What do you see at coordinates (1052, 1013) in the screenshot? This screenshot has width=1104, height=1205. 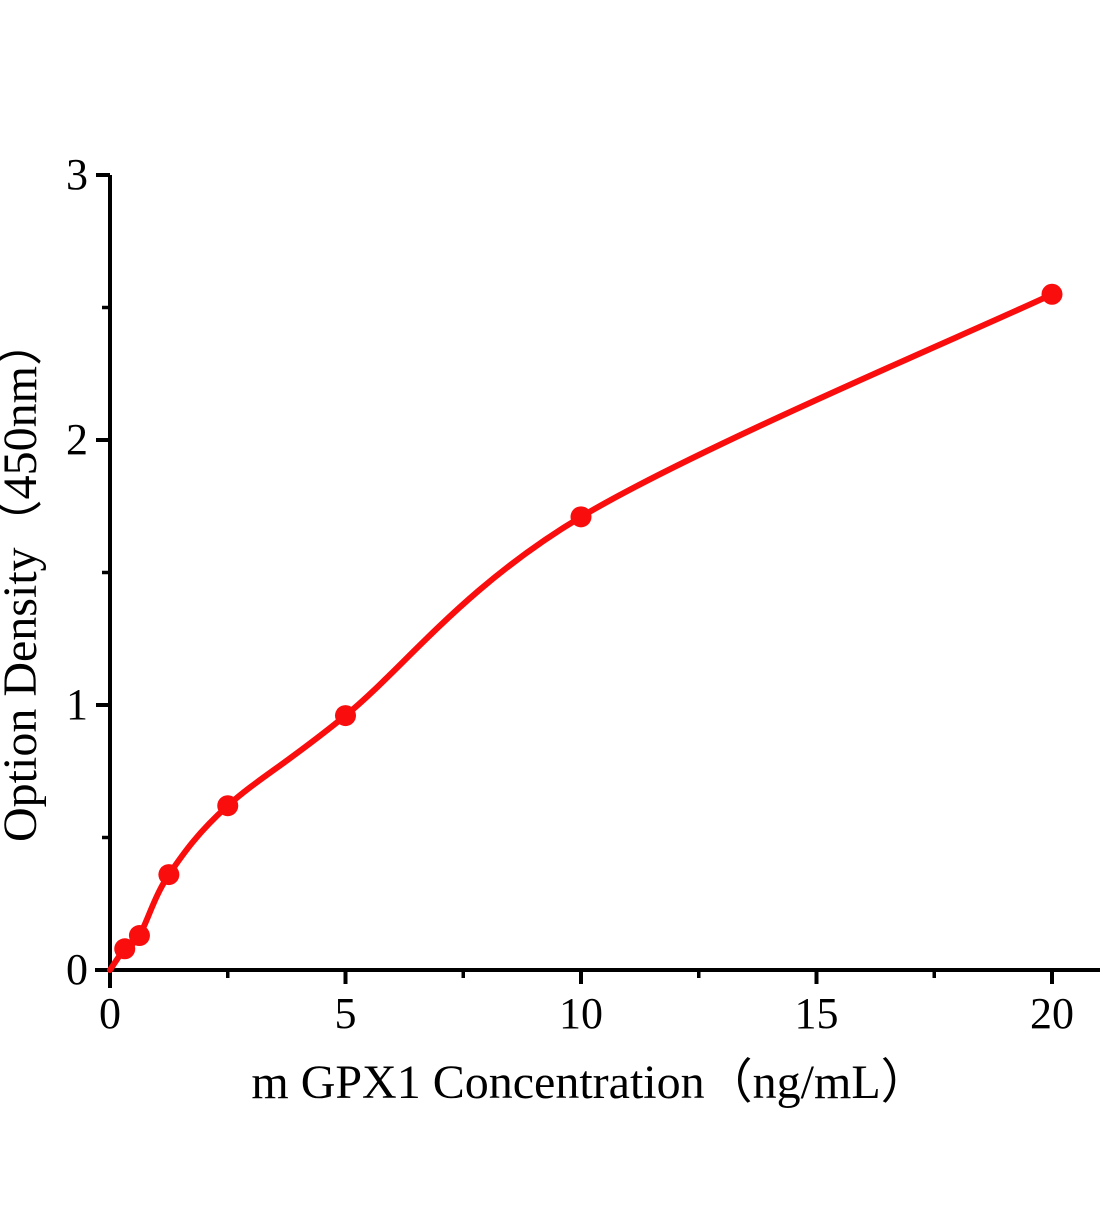 I see `x-tick-label: 20` at bounding box center [1052, 1013].